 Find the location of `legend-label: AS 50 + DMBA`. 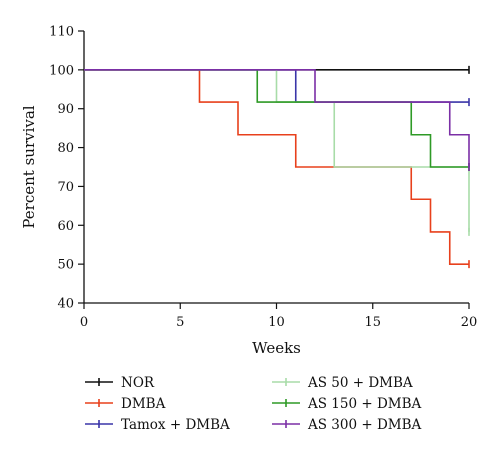

legend-label: AS 50 + DMBA is located at coordinates (360, 383).